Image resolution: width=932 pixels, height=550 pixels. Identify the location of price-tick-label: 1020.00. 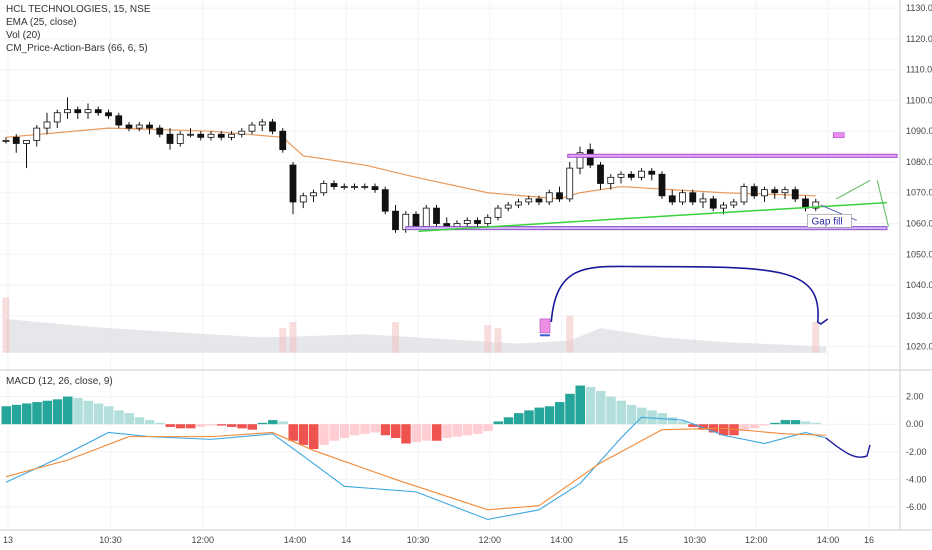
(919, 347).